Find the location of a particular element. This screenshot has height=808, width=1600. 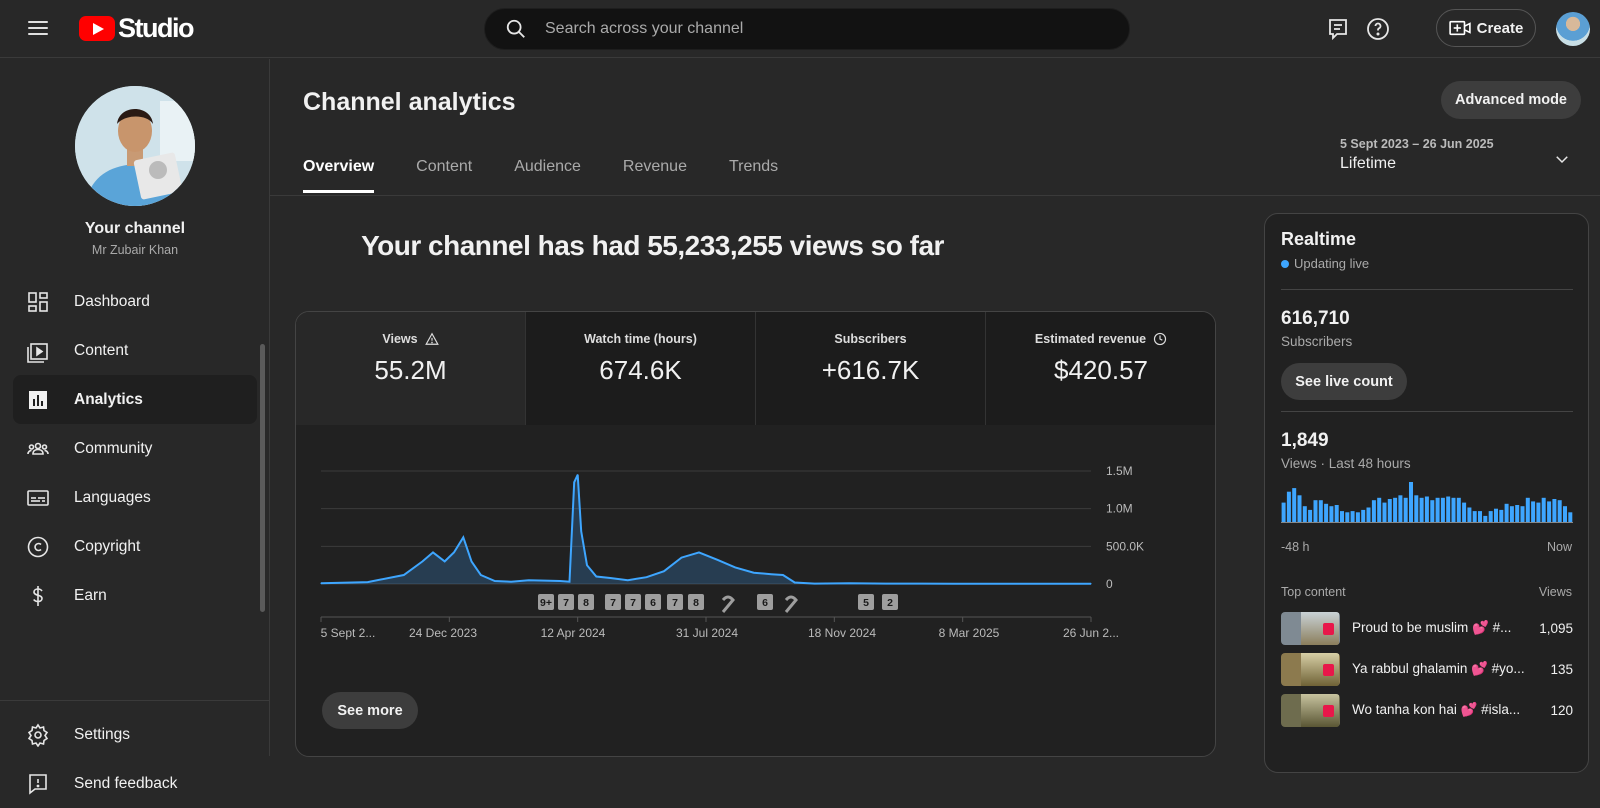

video-thumbnail is located at coordinates (1310, 628).